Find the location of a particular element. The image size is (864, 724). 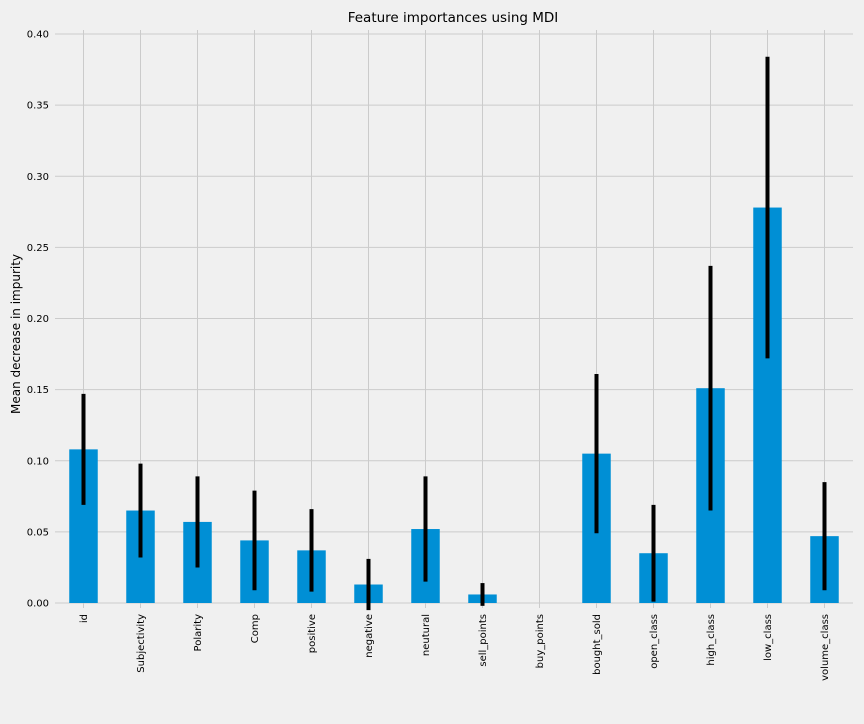

x-tick-label: high_class is located at coordinates (711, 640).